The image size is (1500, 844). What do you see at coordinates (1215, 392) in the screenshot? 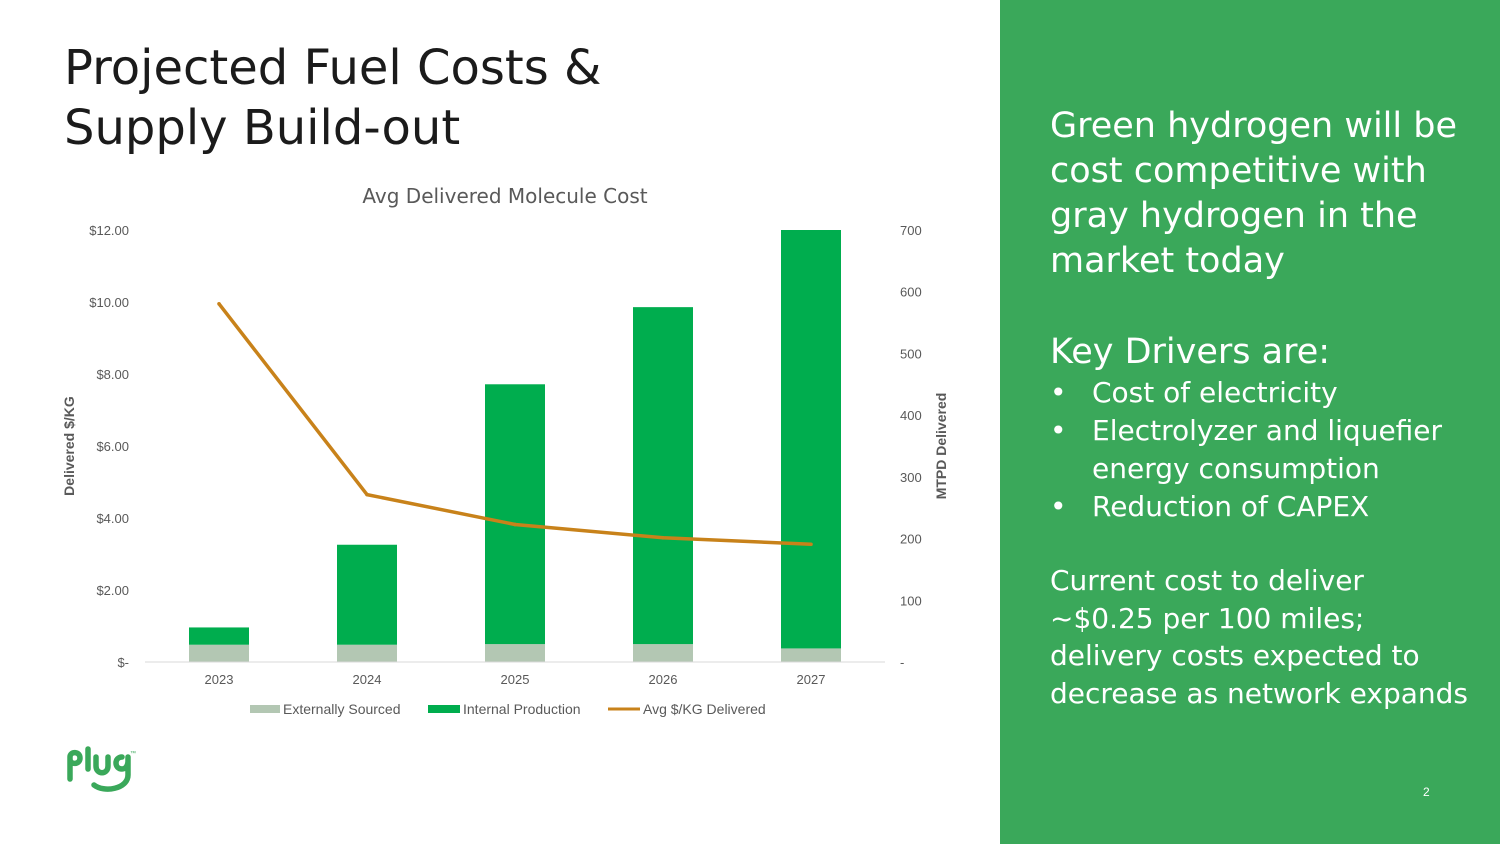
I see `driver-item-label: Cost of electricity` at bounding box center [1215, 392].